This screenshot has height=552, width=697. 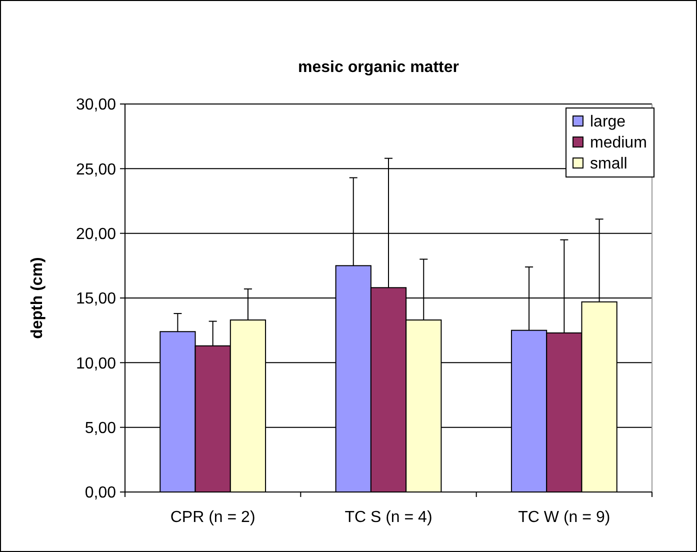 What do you see at coordinates (564, 517) in the screenshot?
I see `x-tick-label: TC W (n = 9)` at bounding box center [564, 517].